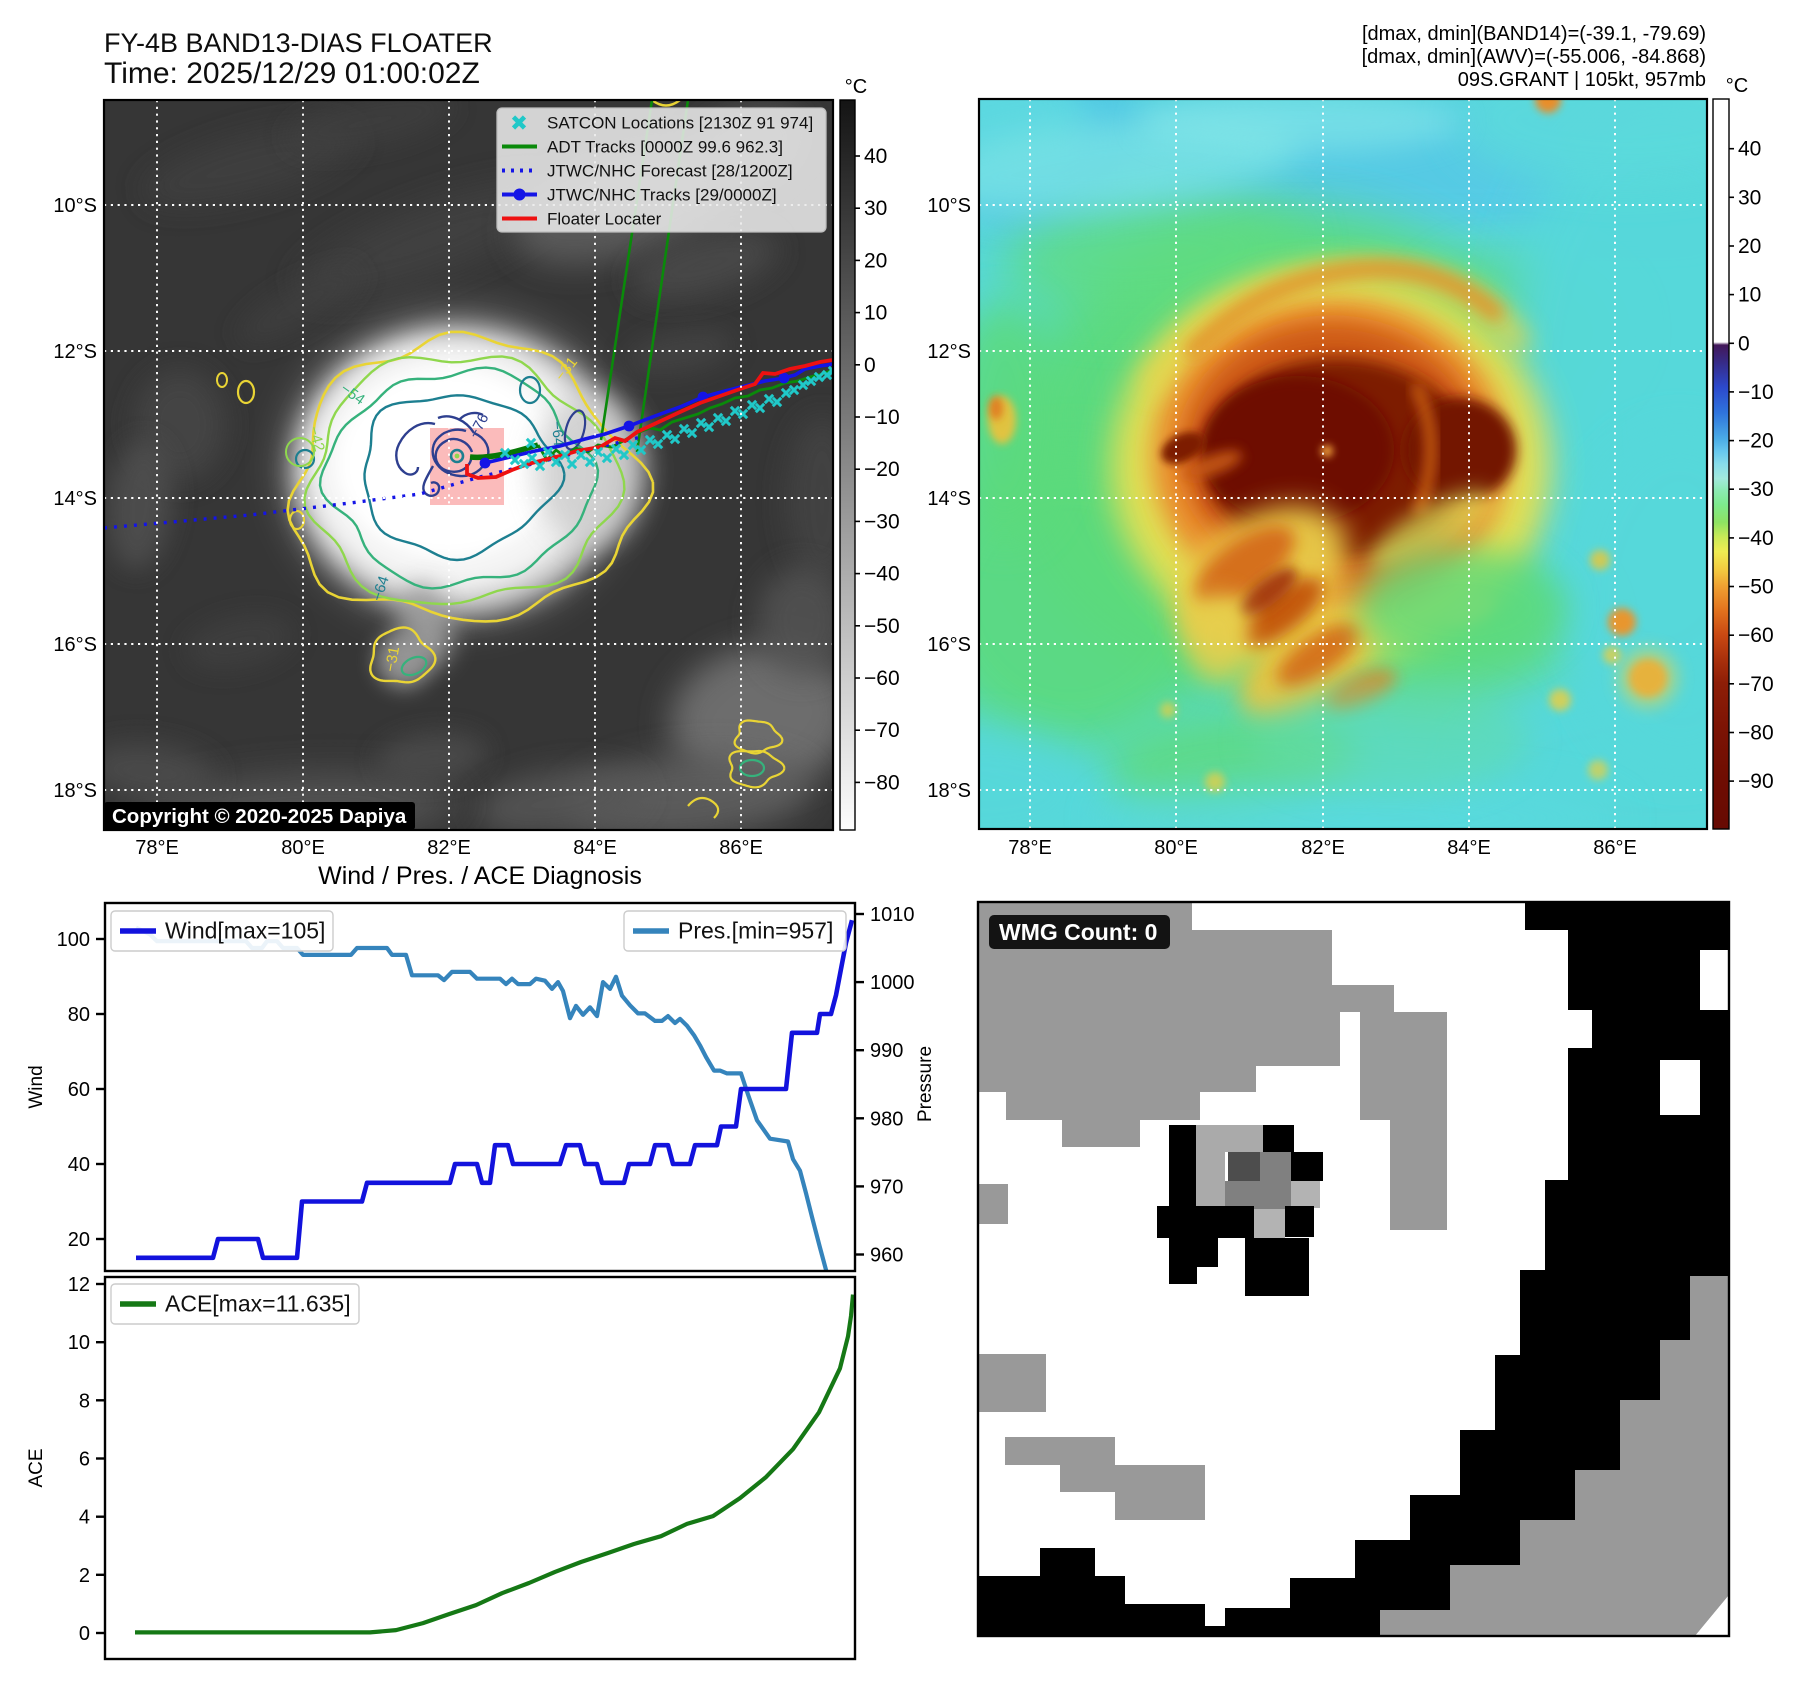  Describe the element at coordinates (245, 931) in the screenshot. I see `svg-text: Wind[max=105]` at that location.